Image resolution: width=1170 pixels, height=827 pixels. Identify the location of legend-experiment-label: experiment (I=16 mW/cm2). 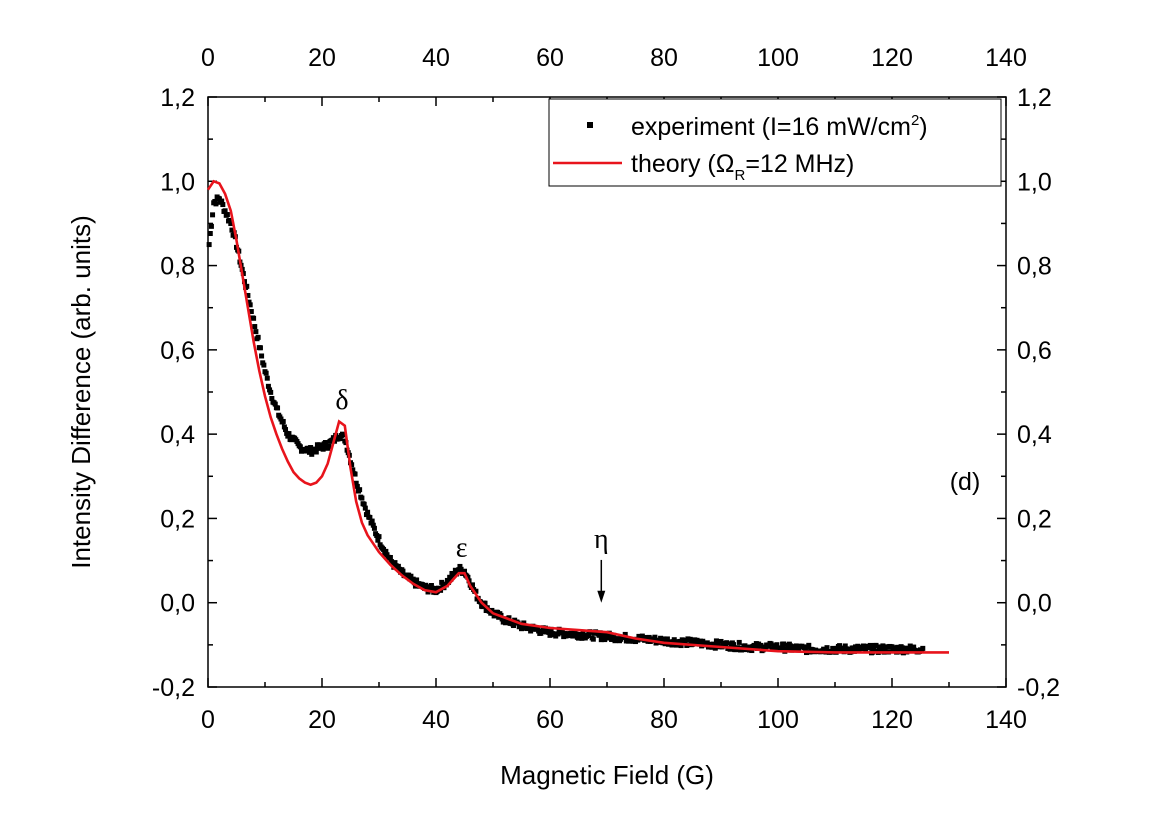
(779, 126).